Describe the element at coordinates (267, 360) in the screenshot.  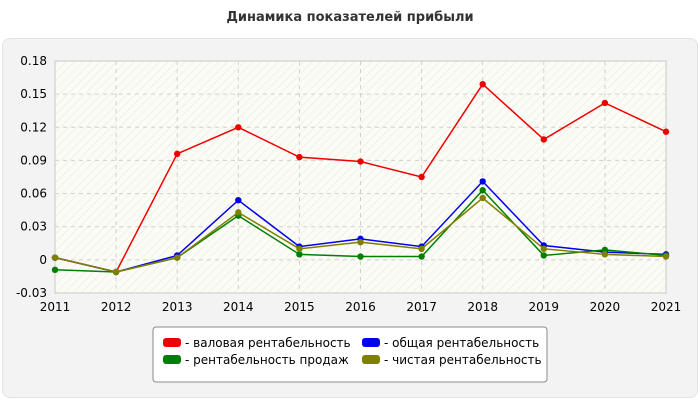
I see `legend-label: - рентабельность продаж` at that location.